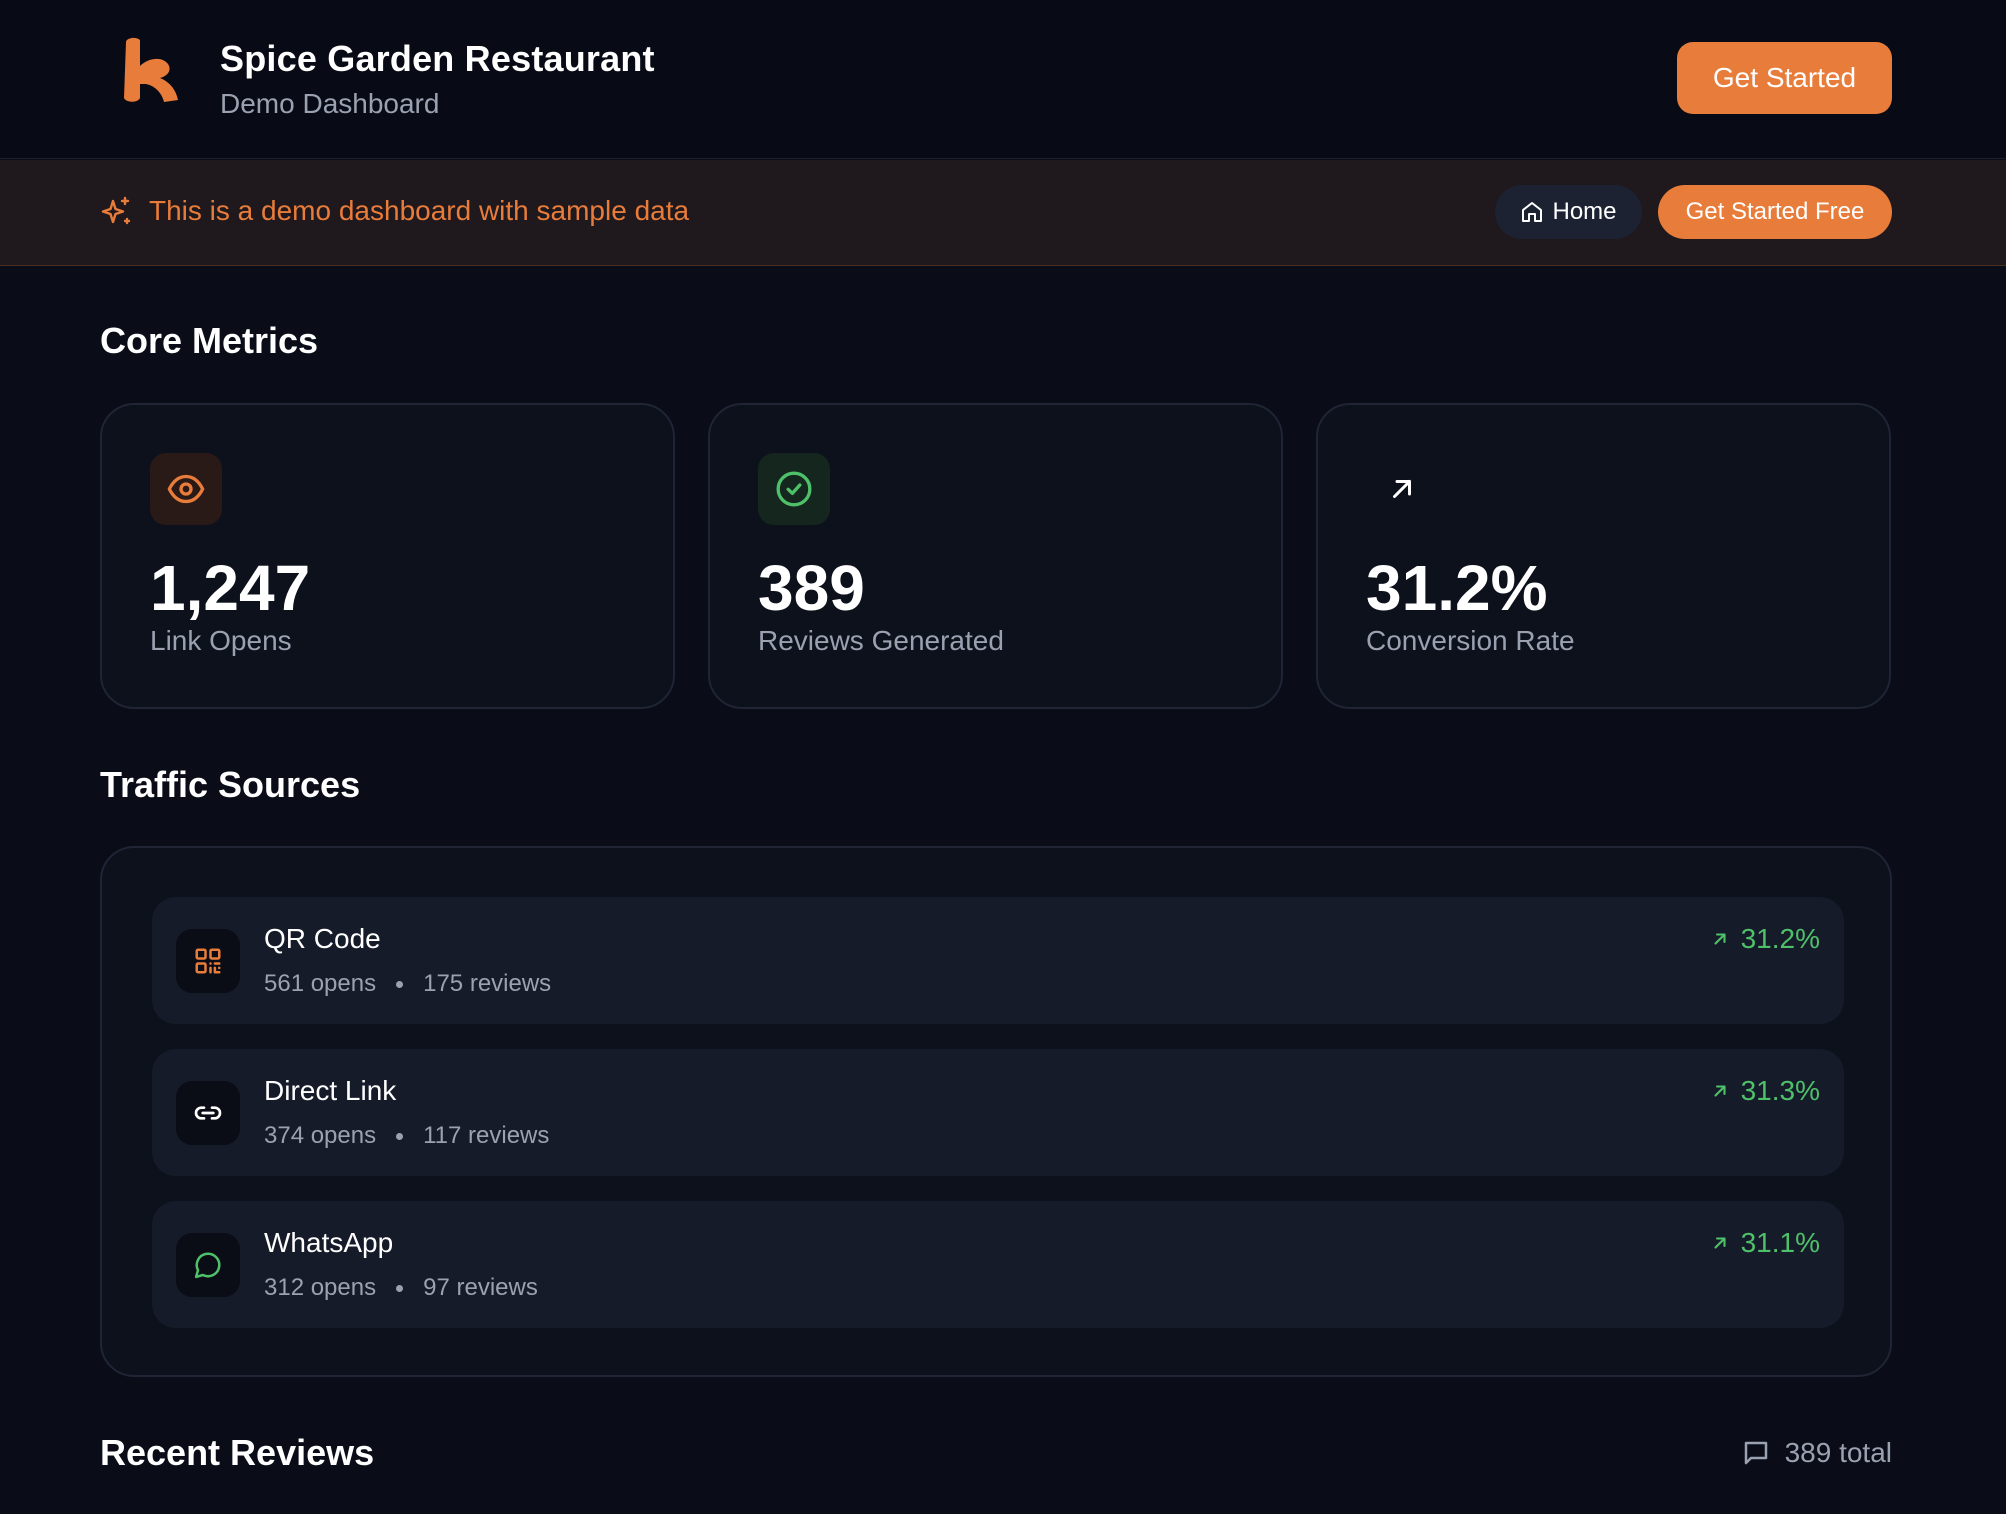  I want to click on source-reviews: 117 reviews, so click(486, 1135).